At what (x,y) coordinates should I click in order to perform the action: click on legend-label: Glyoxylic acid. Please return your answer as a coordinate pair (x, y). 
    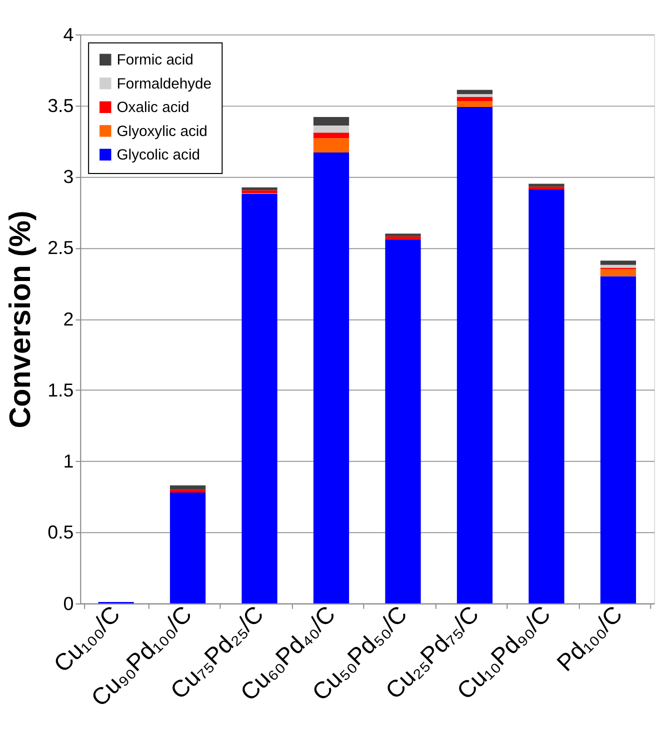
    Looking at the image, I should click on (162, 132).